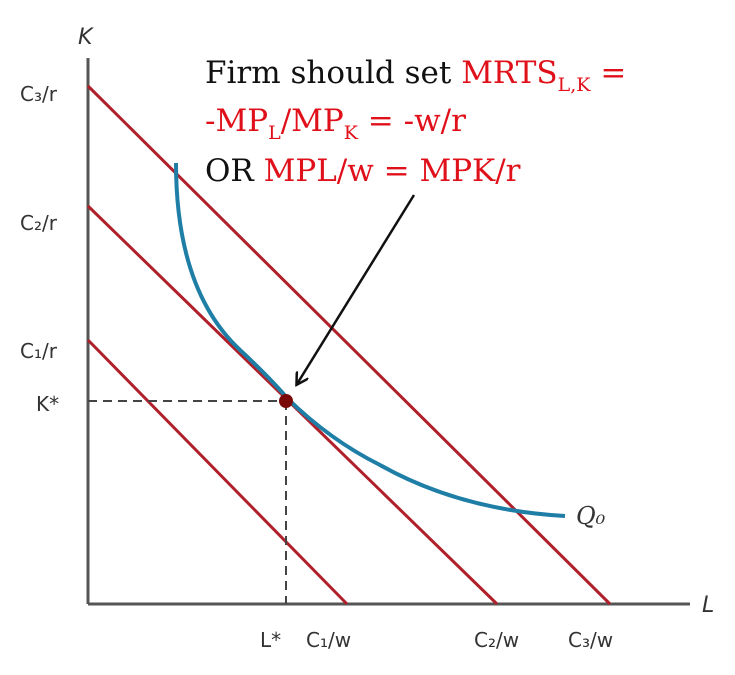 This screenshot has height=675, width=735. Describe the element at coordinates (333, 73) in the screenshot. I see `annotation-line-1-text: Firm should set` at that location.